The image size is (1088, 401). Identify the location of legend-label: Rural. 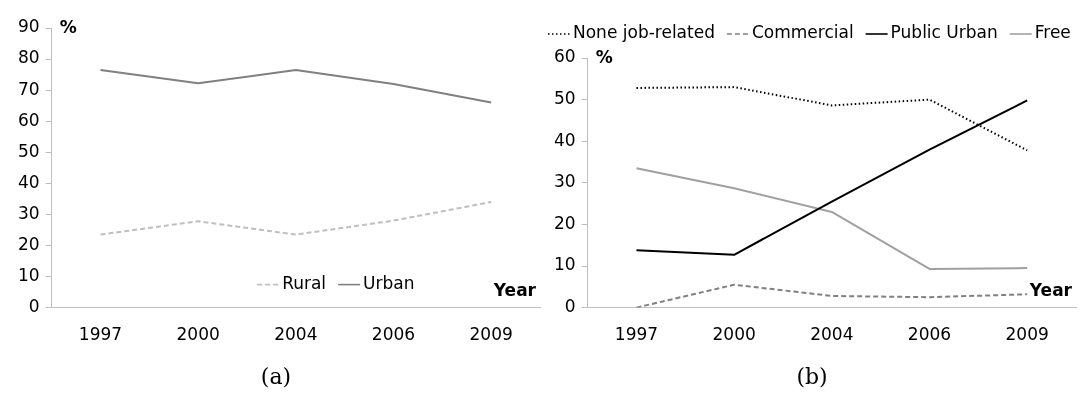
(304, 283).